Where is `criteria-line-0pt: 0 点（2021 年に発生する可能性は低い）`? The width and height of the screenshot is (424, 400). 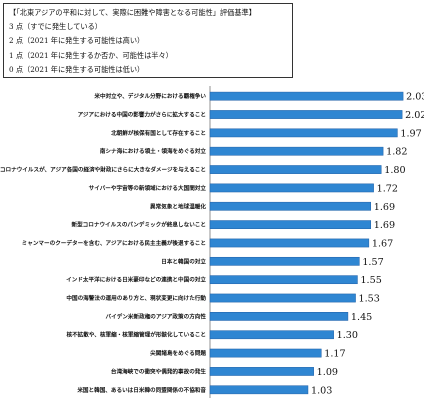
criteria-line-0pt: 0 点（2021 年に発生する可能性は低い） is located at coordinates (77, 69).